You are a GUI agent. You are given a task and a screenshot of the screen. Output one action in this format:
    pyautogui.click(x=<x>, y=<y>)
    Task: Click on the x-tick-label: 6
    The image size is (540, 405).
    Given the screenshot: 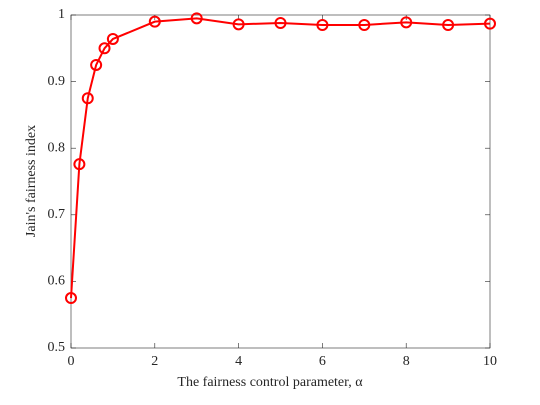 What is the action you would take?
    pyautogui.click(x=322, y=361)
    